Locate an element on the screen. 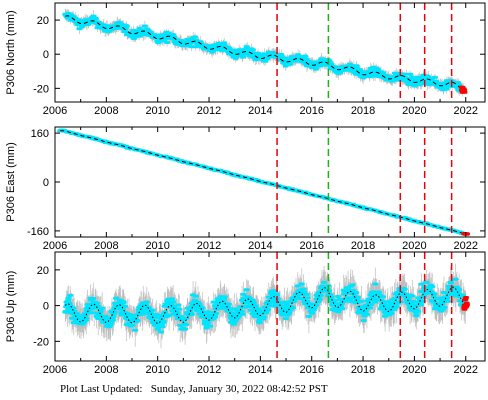  y-axis-label: P306 North (mm) is located at coordinates (11, 52).